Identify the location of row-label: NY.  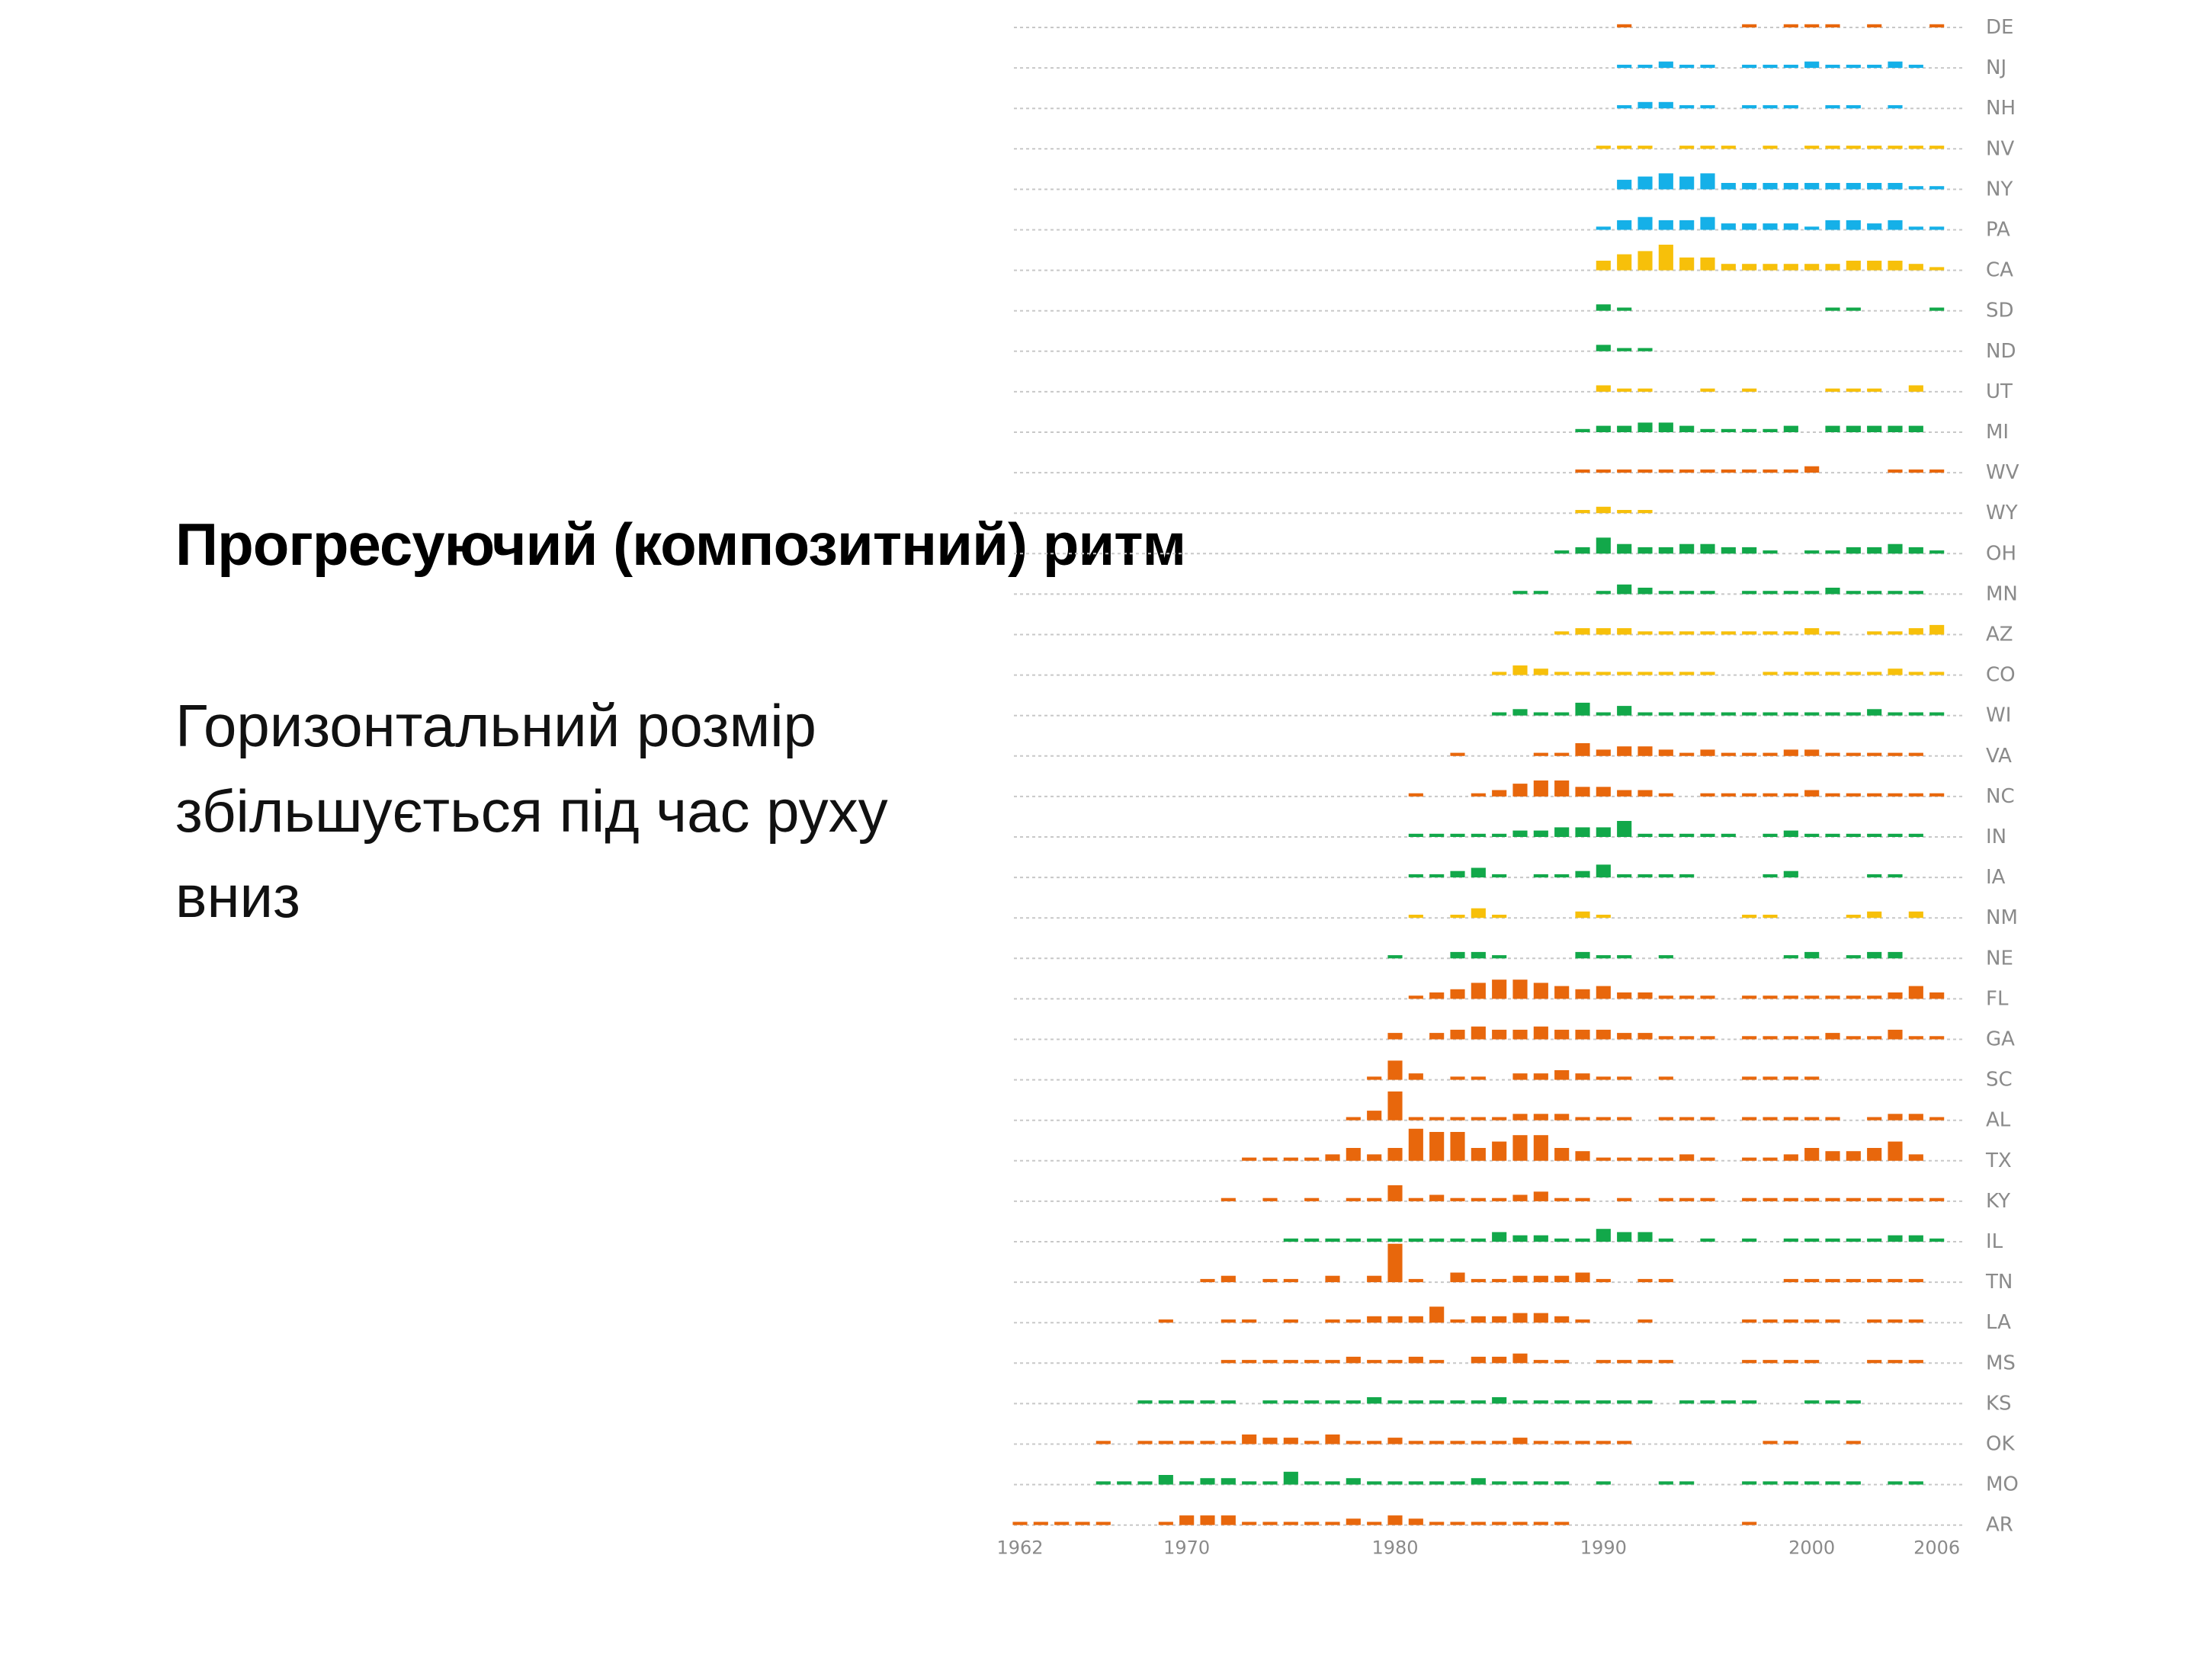
(1999, 189).